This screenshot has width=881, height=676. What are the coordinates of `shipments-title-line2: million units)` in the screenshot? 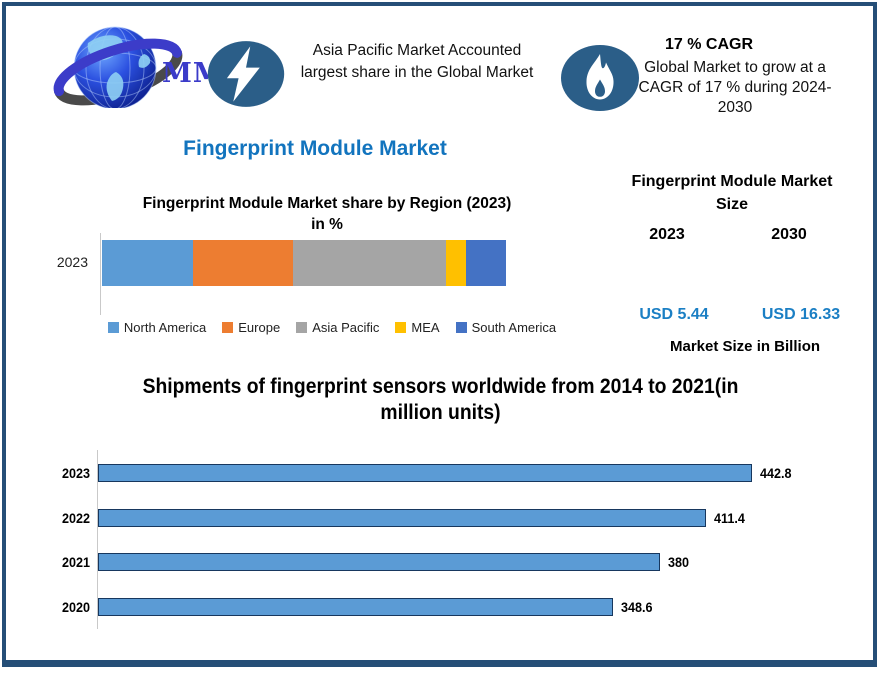 It's located at (440, 412).